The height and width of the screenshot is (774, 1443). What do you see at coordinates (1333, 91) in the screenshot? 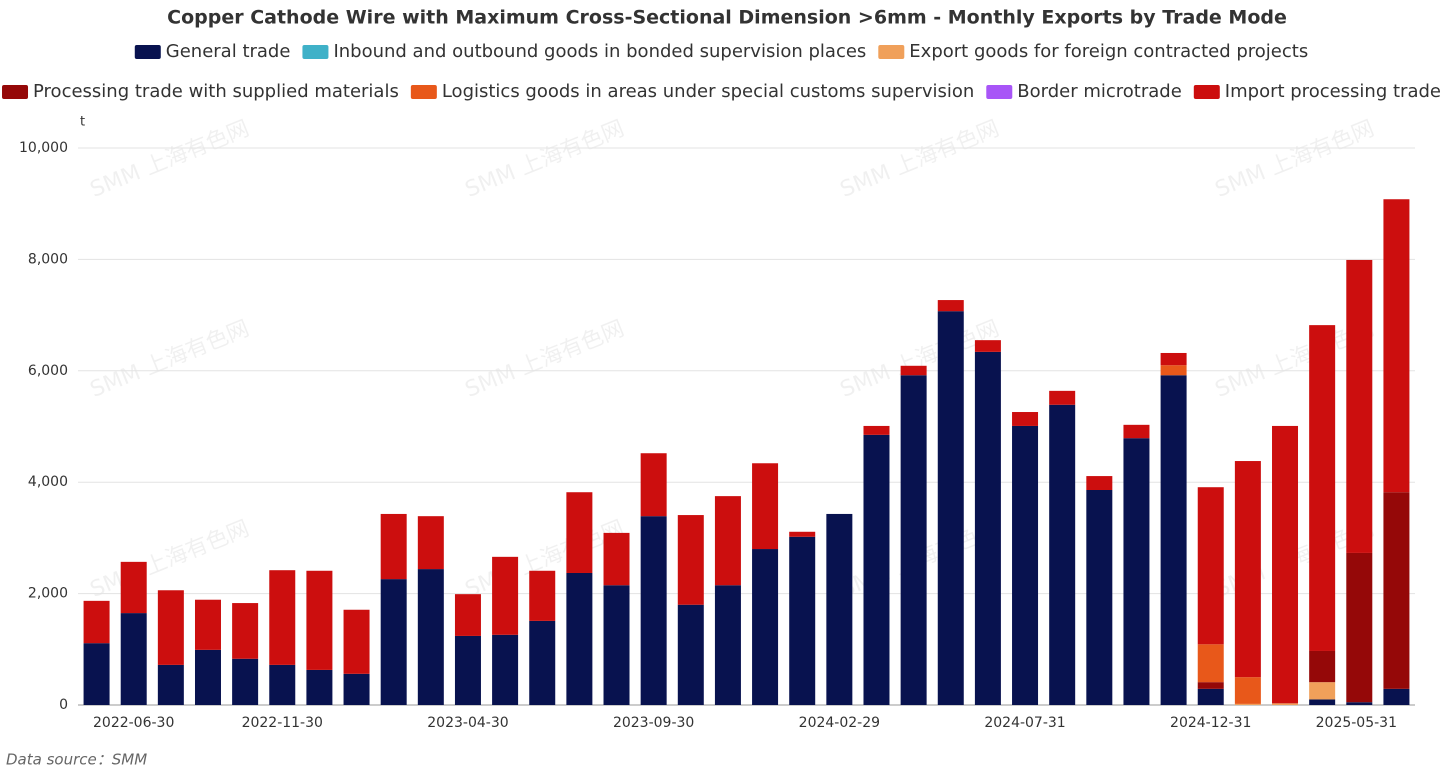
I see `legend-label: Import processing trade` at bounding box center [1333, 91].